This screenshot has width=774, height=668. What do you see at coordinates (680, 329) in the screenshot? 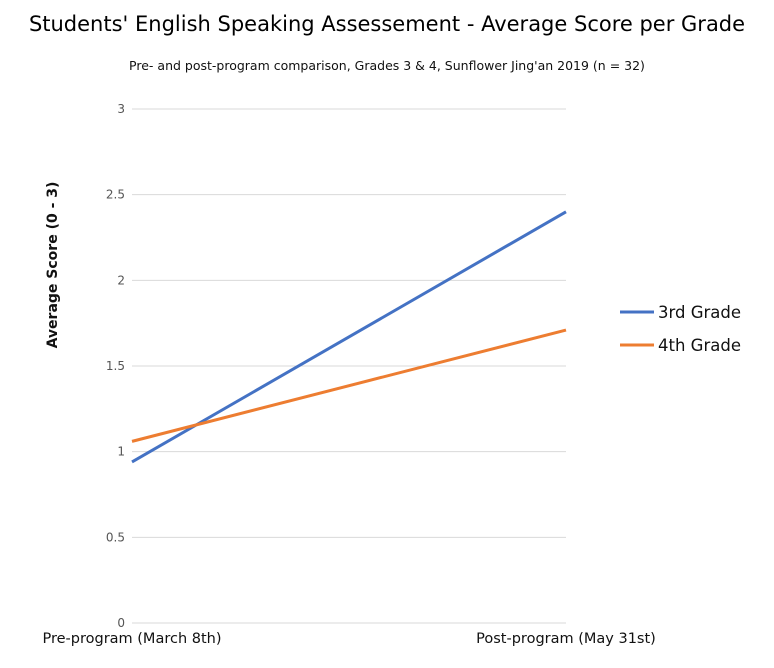
I see `legend: 3rd Grade 4th Grade` at bounding box center [680, 329].